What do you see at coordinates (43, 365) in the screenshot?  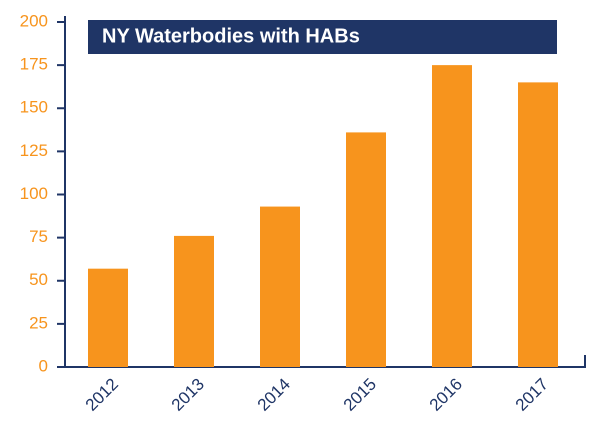 I see `y-tick-label: 0` at bounding box center [43, 365].